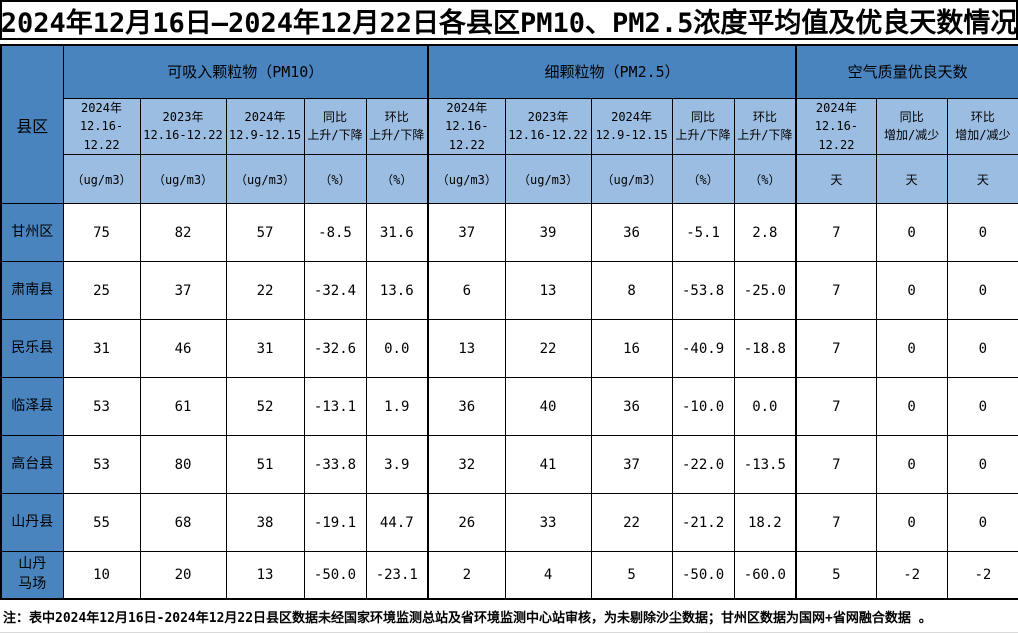 The image size is (1018, 633). Describe the element at coordinates (335, 233) in the screenshot. I see `value-cell: -8.5` at that location.